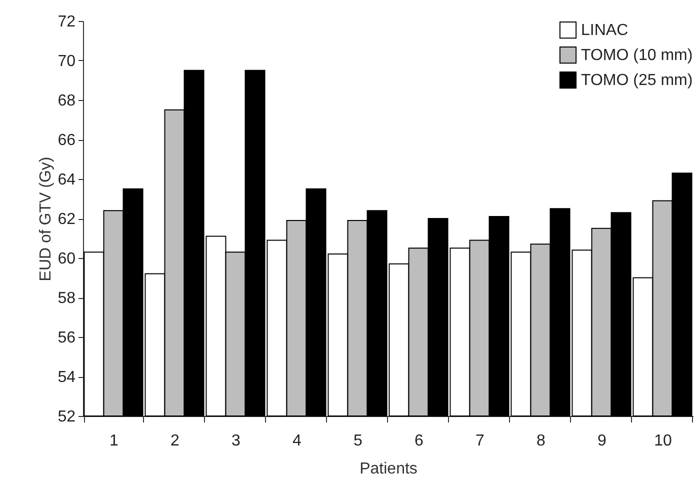  I want to click on x-tick-label: 7, so click(480, 441).